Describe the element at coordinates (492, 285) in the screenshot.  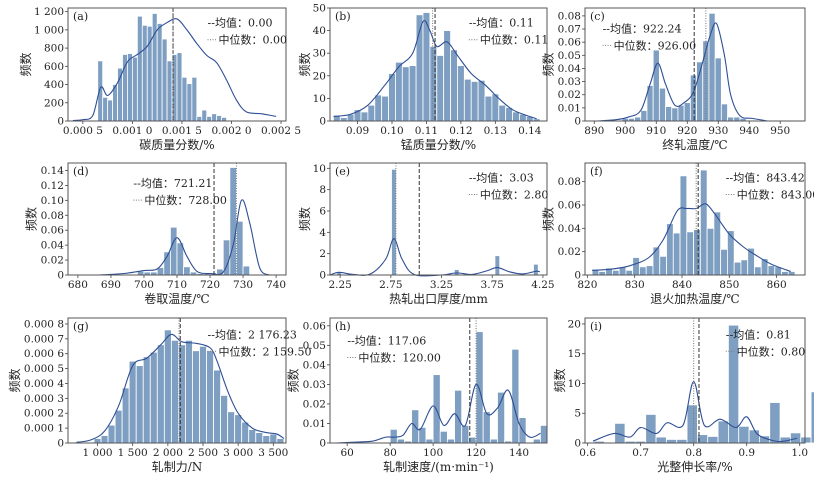
I see `x-tick-label: 3.75` at that location.